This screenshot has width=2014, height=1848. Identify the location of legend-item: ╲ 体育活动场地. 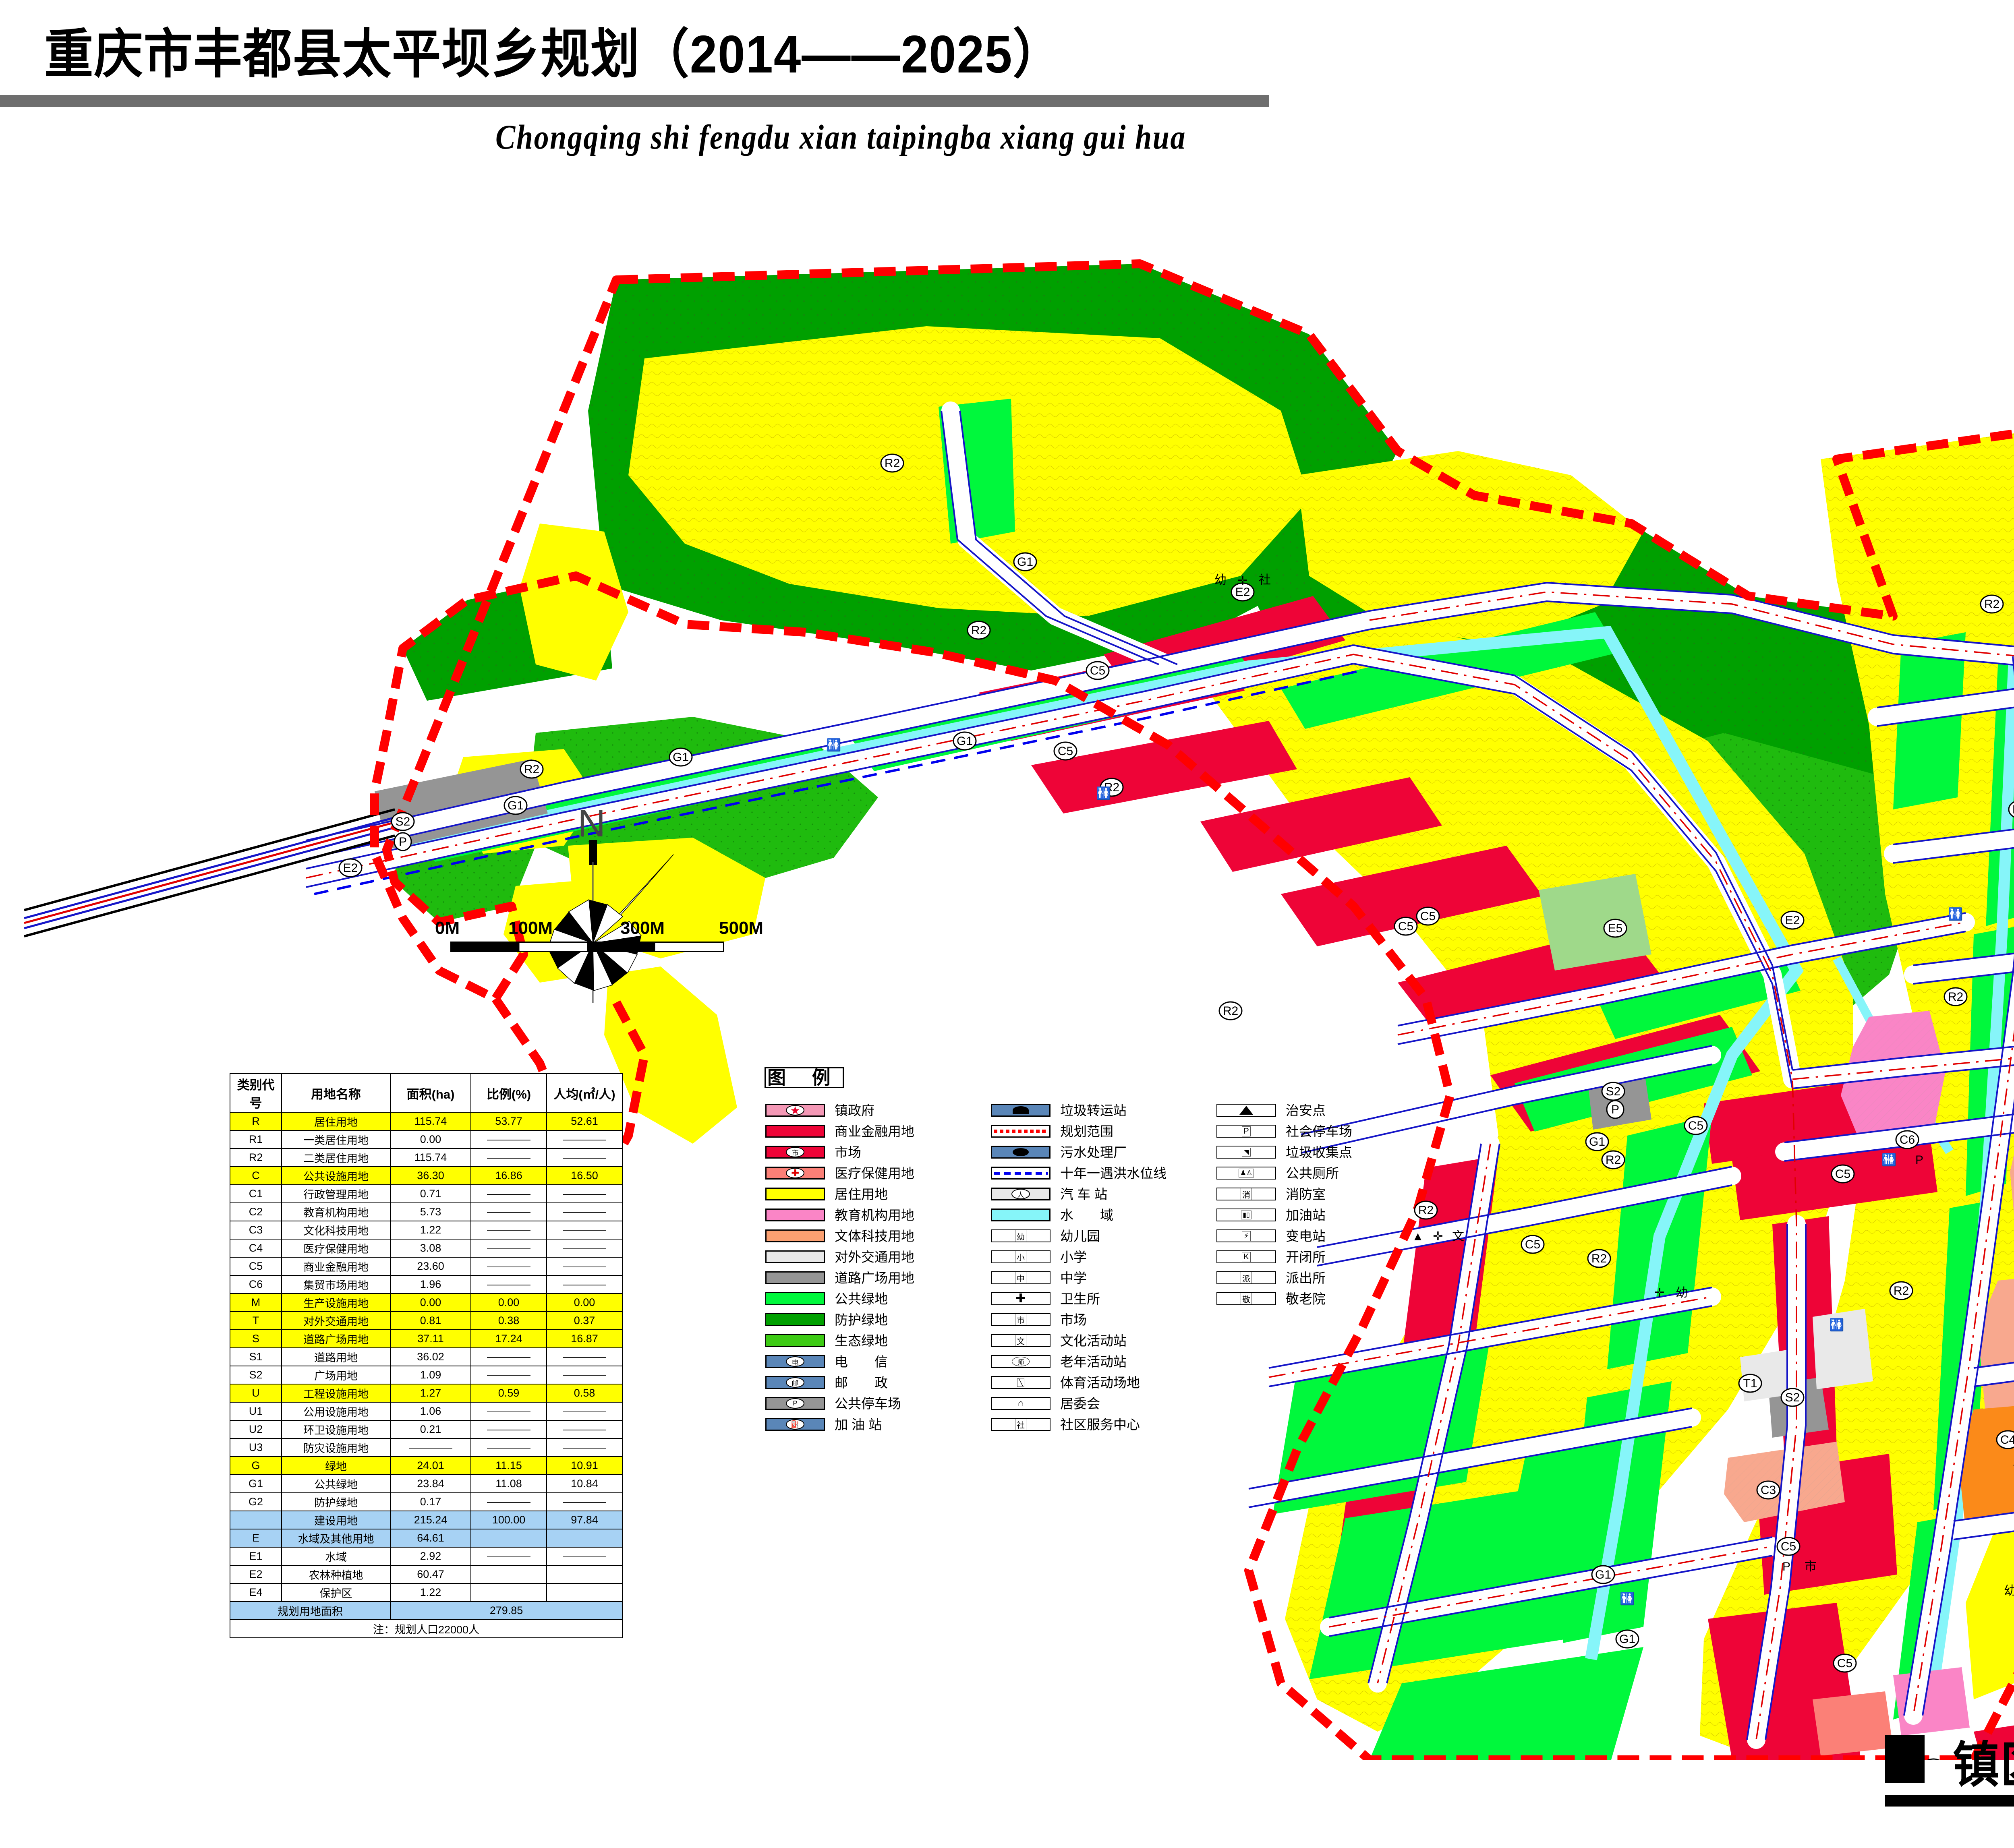
(1103, 1384).